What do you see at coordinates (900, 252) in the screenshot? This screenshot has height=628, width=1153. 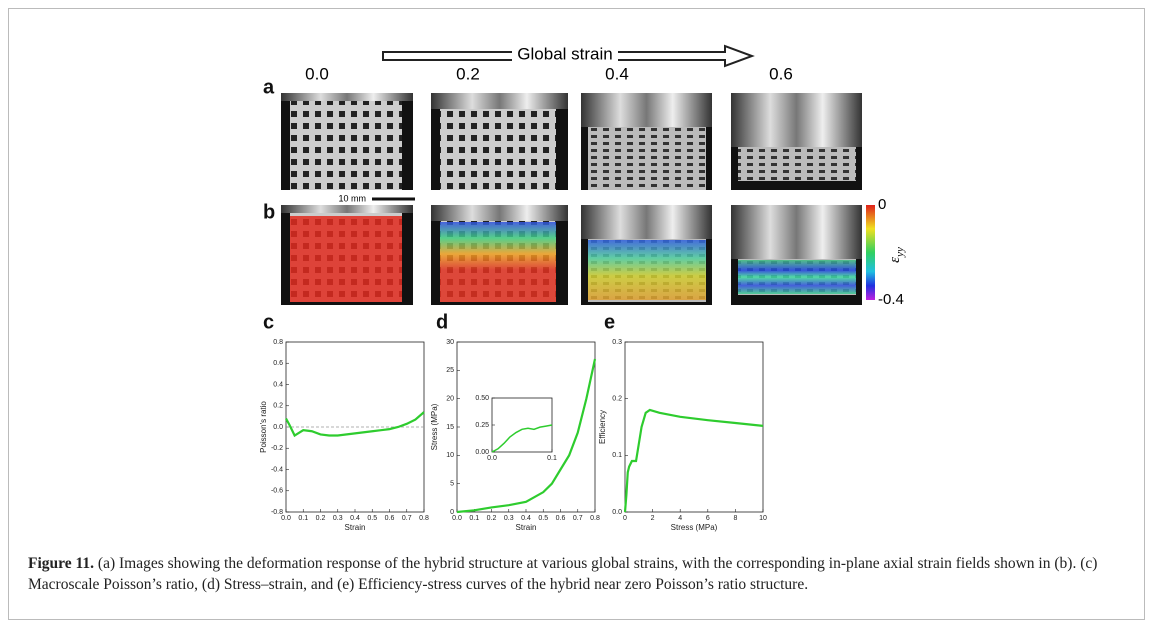 I see `colorbar-subscript: yy` at bounding box center [900, 252].